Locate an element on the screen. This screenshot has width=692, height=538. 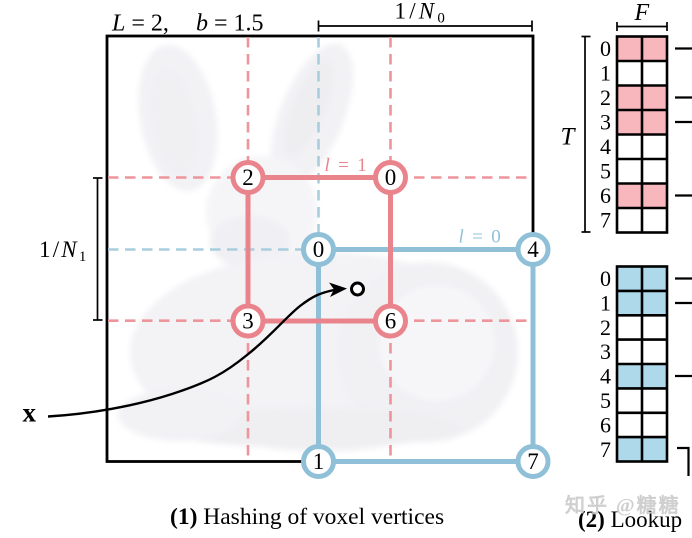
svg-text: b = 1.5 is located at coordinates (230, 24).